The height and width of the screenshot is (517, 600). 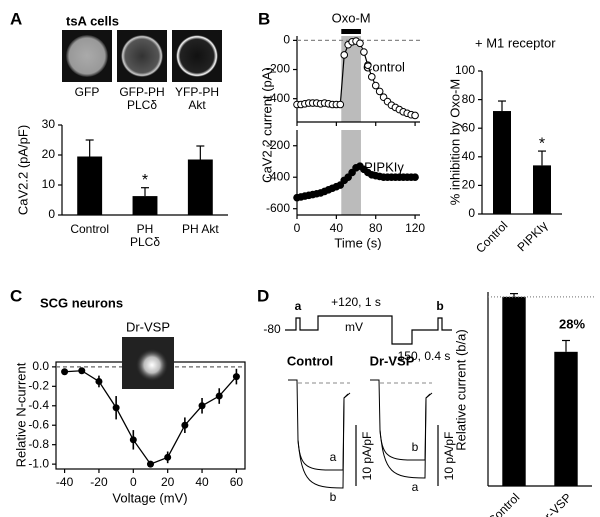 What do you see at coordinates (515, 42) in the screenshot?
I see `subtitle: + M1 receptor` at bounding box center [515, 42].